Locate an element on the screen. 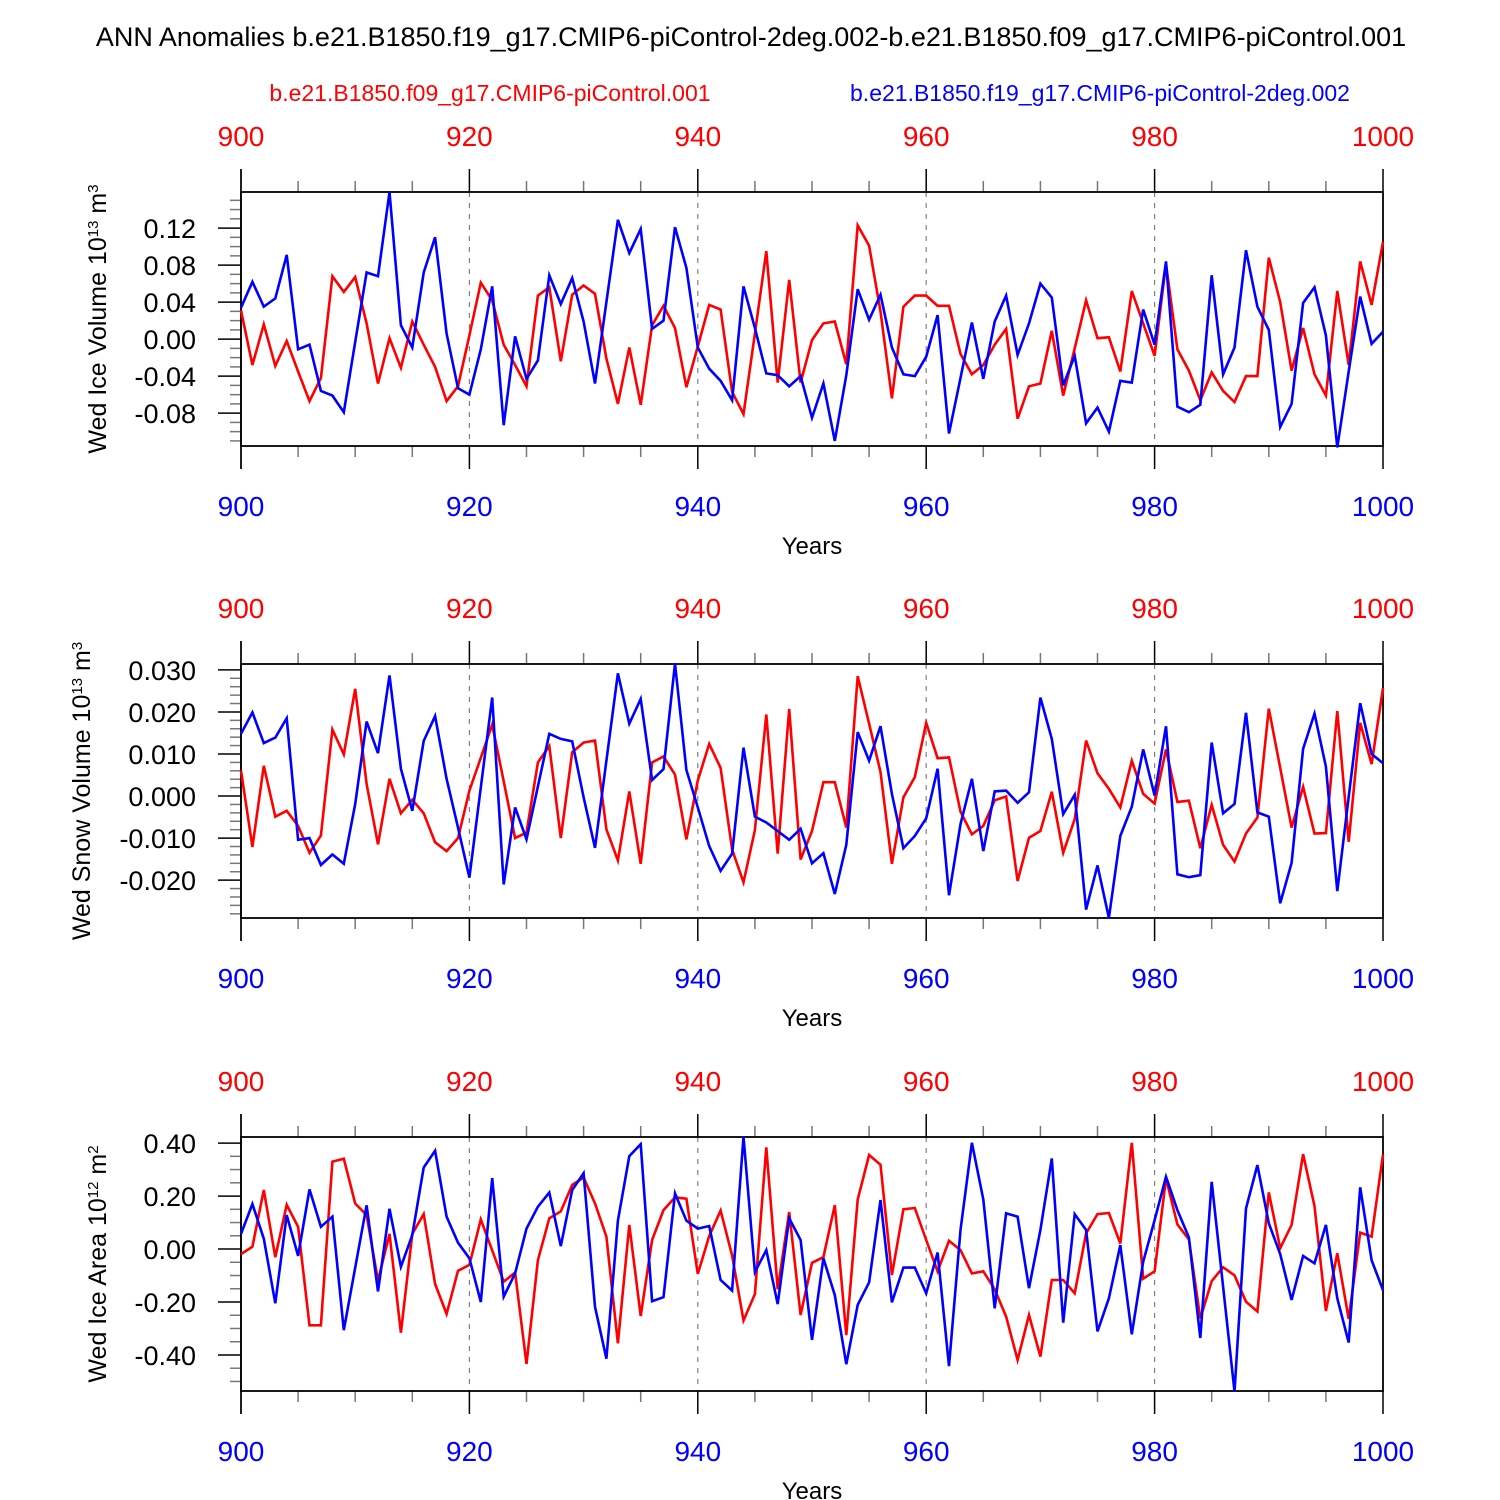 This screenshot has height=1500, width=1500. y-tick-label: -0.020 is located at coordinates (157, 881).